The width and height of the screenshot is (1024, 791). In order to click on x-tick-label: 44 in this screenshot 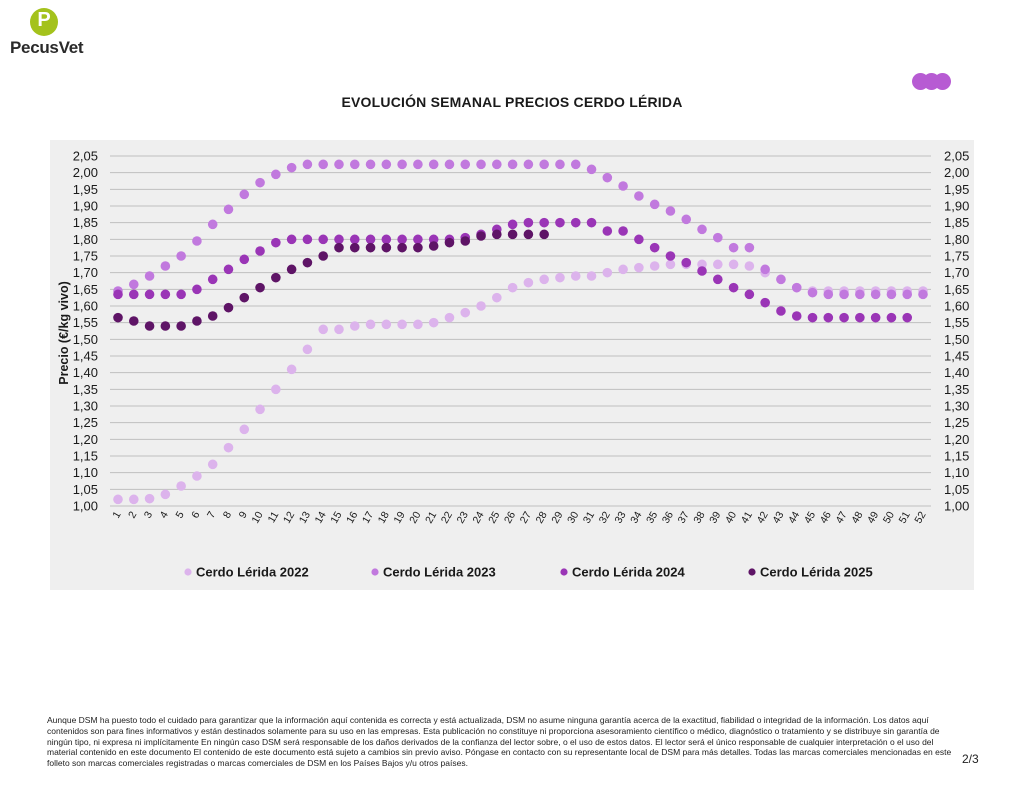, I will do `click(794, 517)`.